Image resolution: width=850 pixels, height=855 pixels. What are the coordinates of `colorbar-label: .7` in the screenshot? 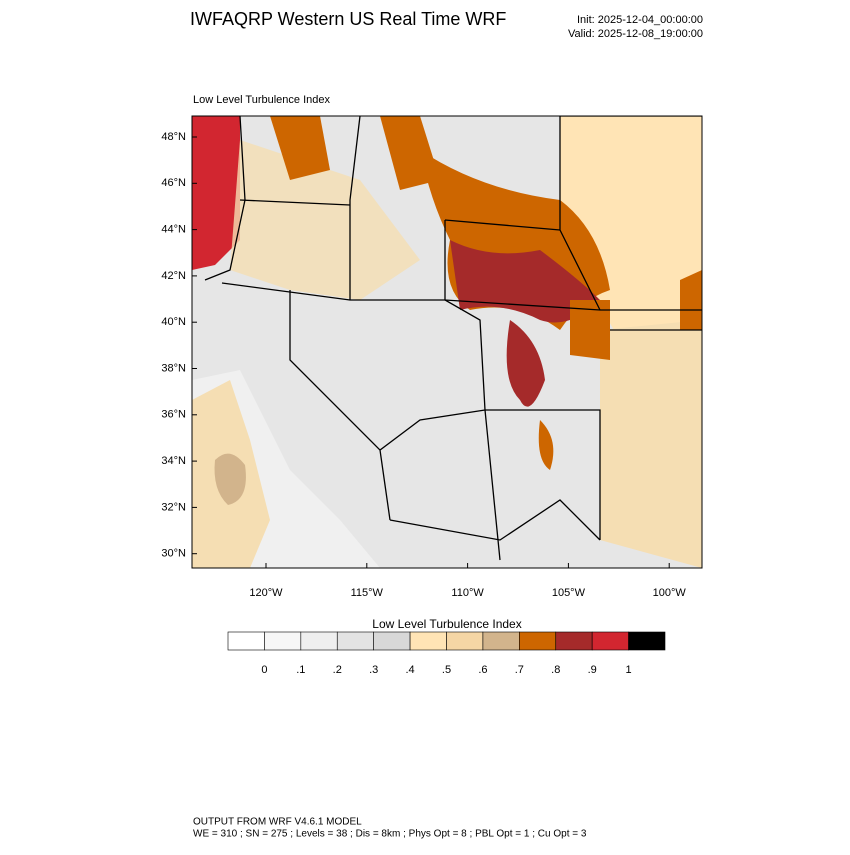 It's located at (519, 670).